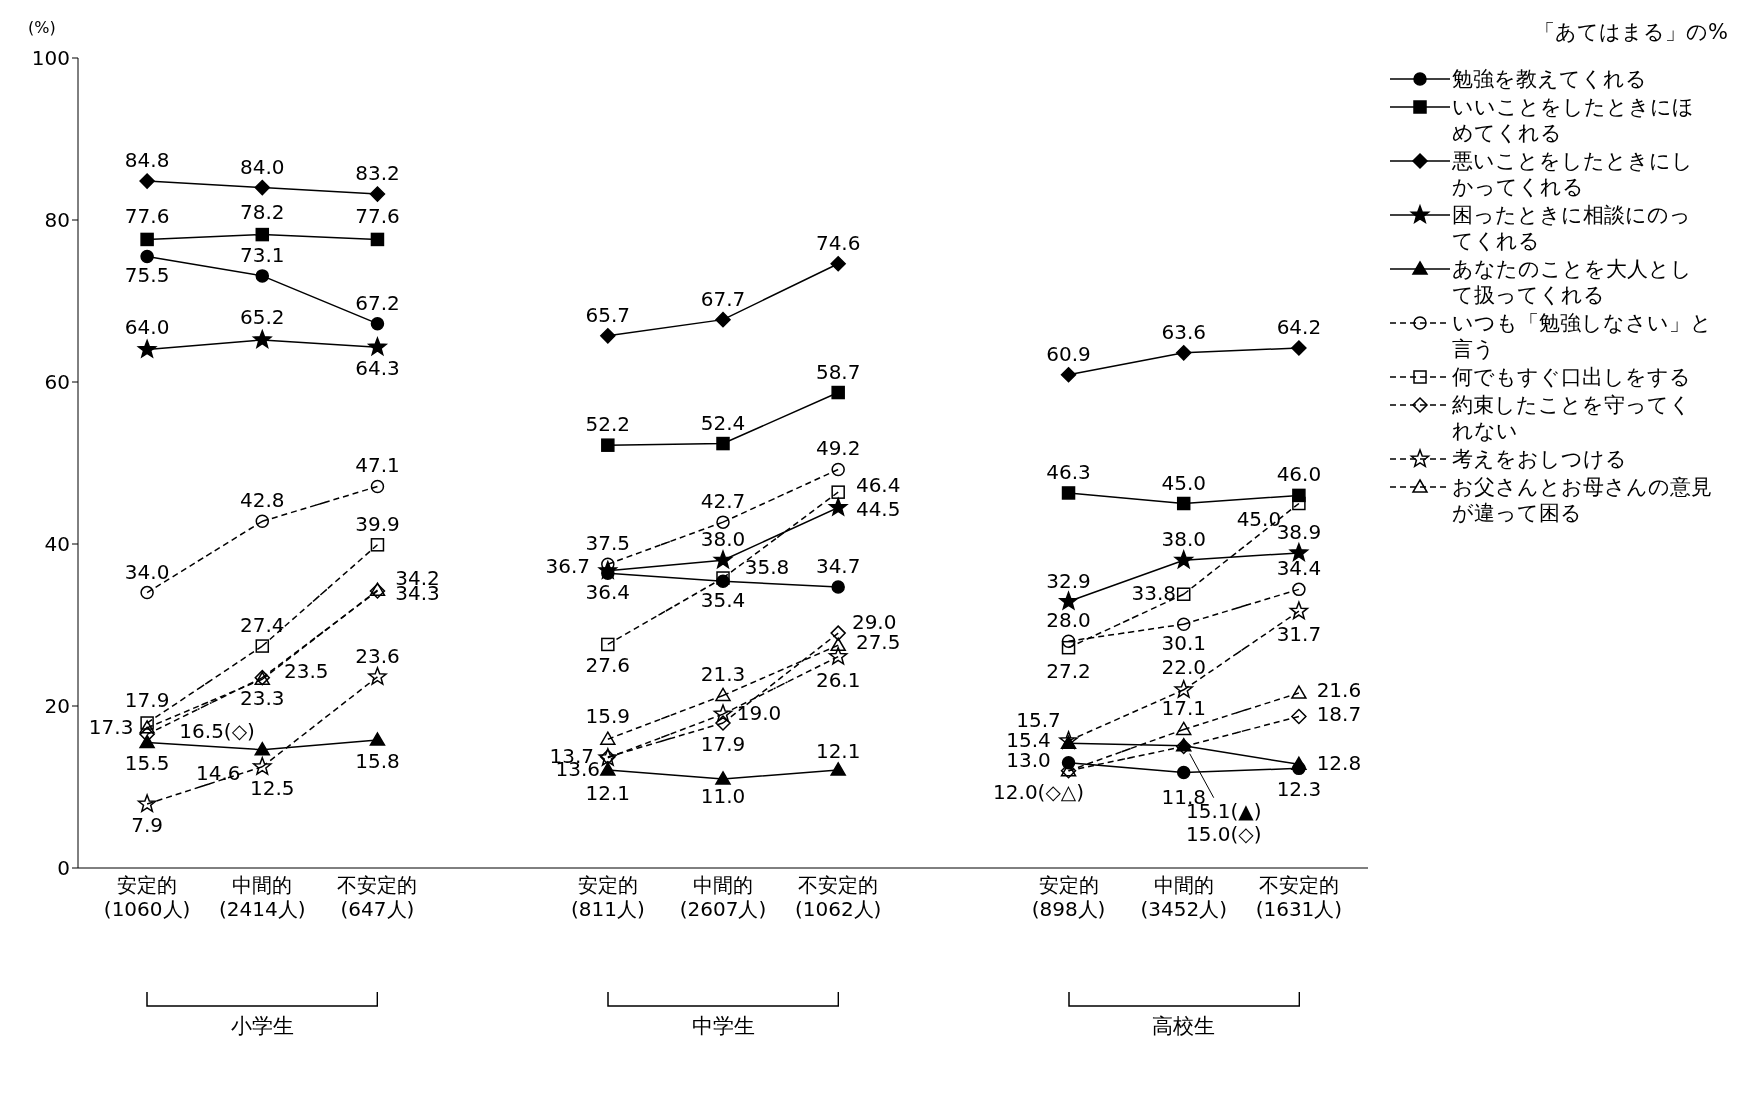 This screenshot has width=1757, height=1109. What do you see at coordinates (377, 302) in the screenshot?
I see `data-label: 67.2` at bounding box center [377, 302].